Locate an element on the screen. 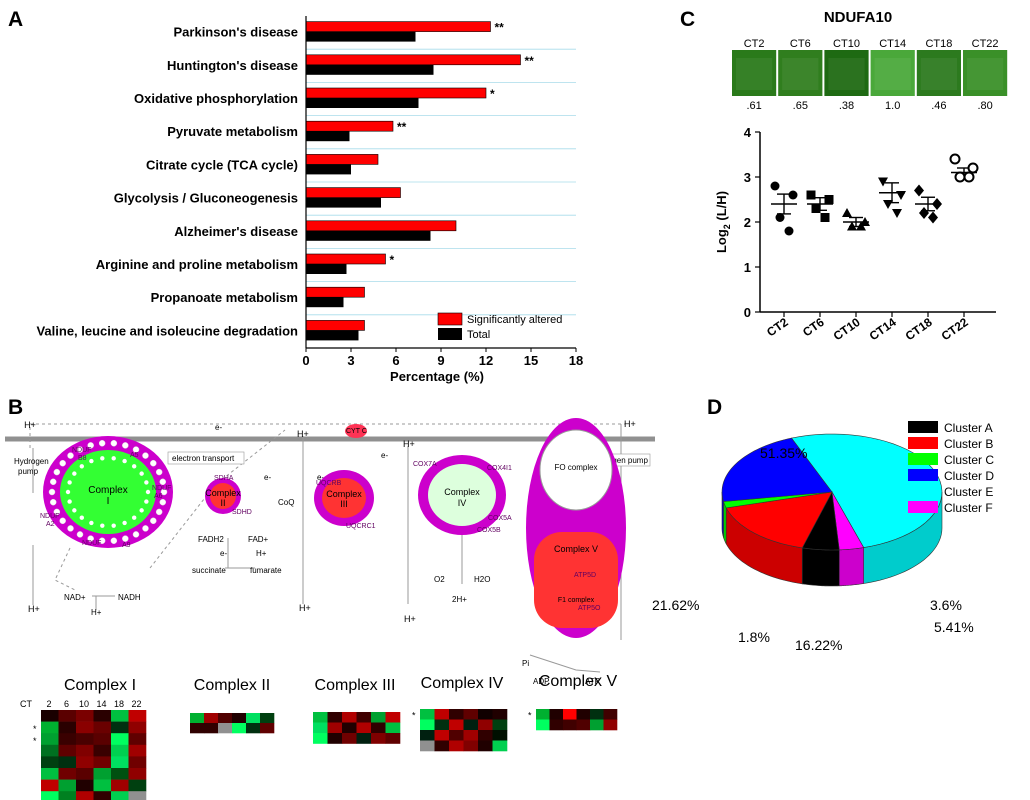  svg-text: COX5A is located at coordinates (500, 518).